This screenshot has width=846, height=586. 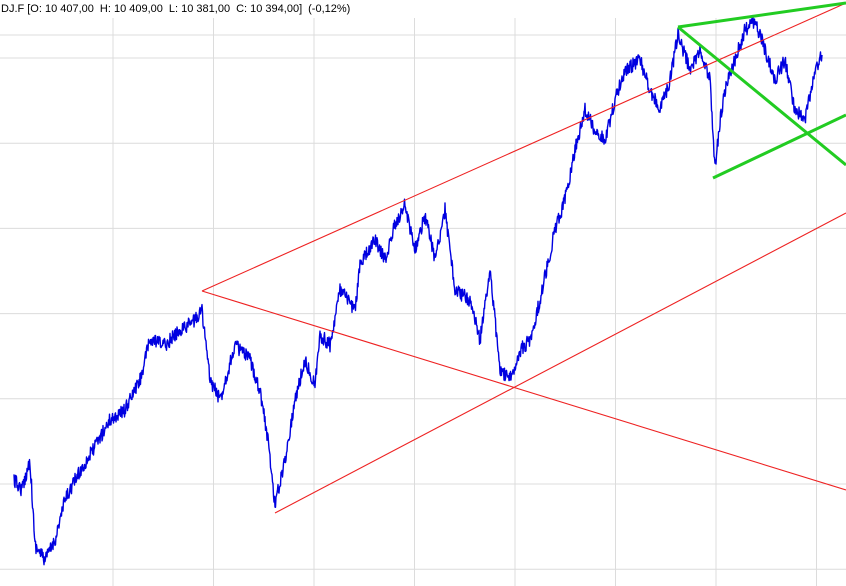 What do you see at coordinates (131, 9) in the screenshot?
I see `header-text: H: 10 409,00` at bounding box center [131, 9].